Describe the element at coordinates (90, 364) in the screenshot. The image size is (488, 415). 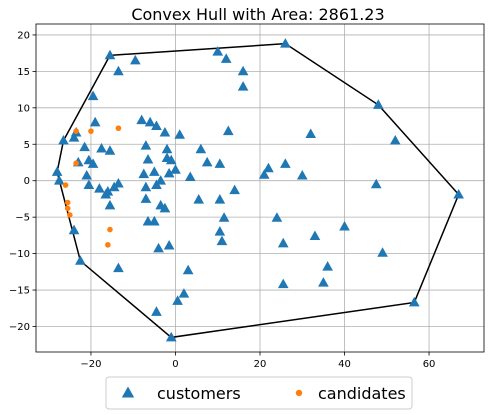
I see `x-tick-label: −20` at that location.